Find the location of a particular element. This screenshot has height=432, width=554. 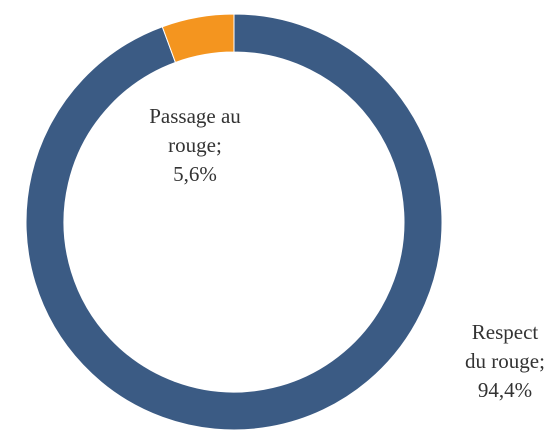

category-label: Passage au rouge; is located at coordinates (195, 130).